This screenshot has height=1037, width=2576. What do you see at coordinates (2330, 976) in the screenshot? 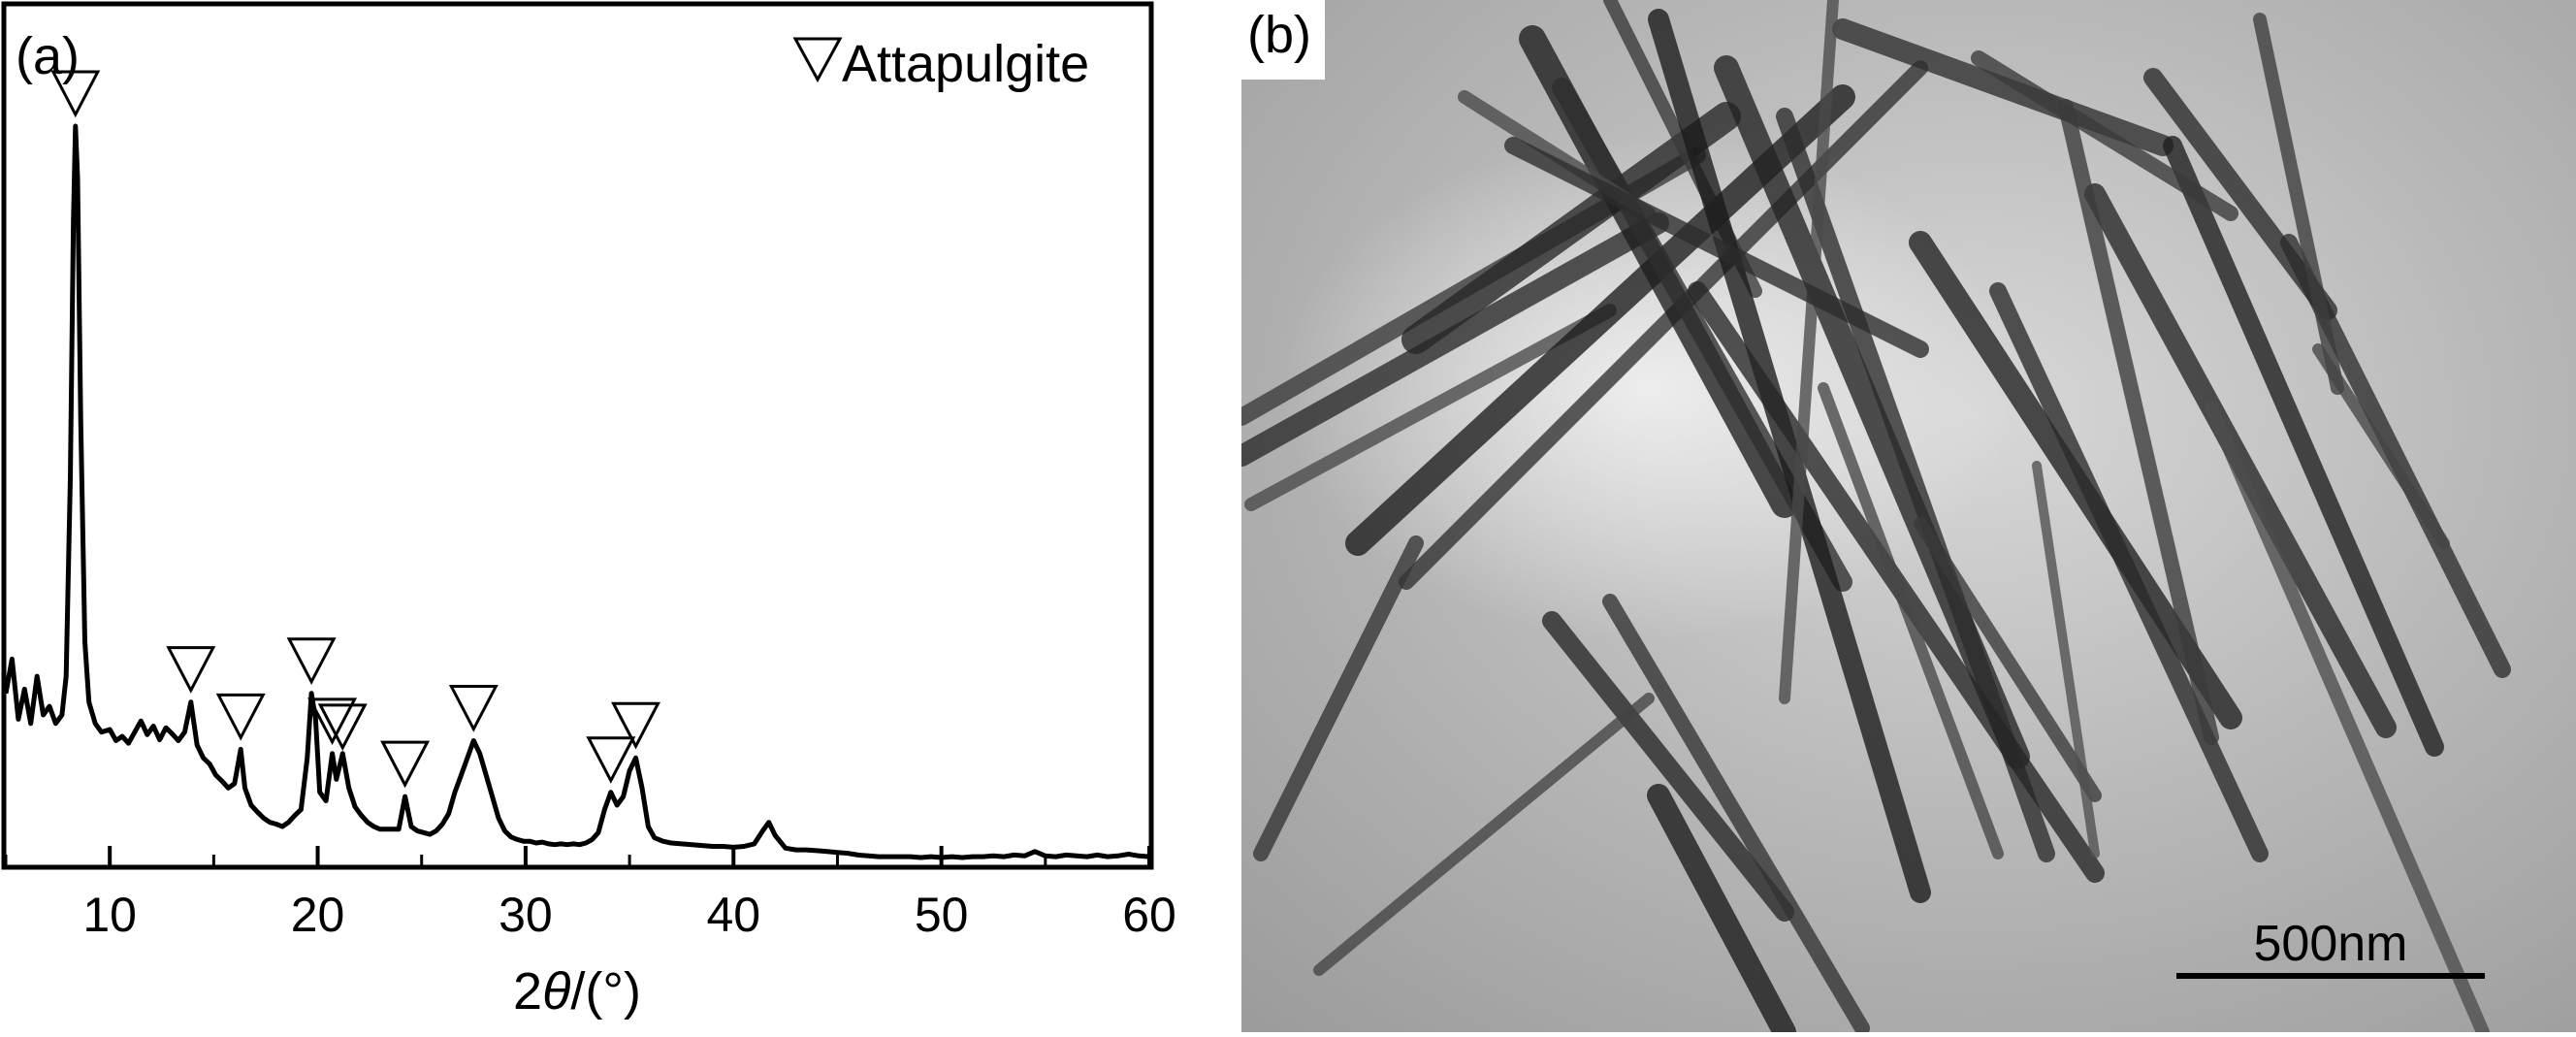
I see `scale-bar-line` at bounding box center [2330, 976].